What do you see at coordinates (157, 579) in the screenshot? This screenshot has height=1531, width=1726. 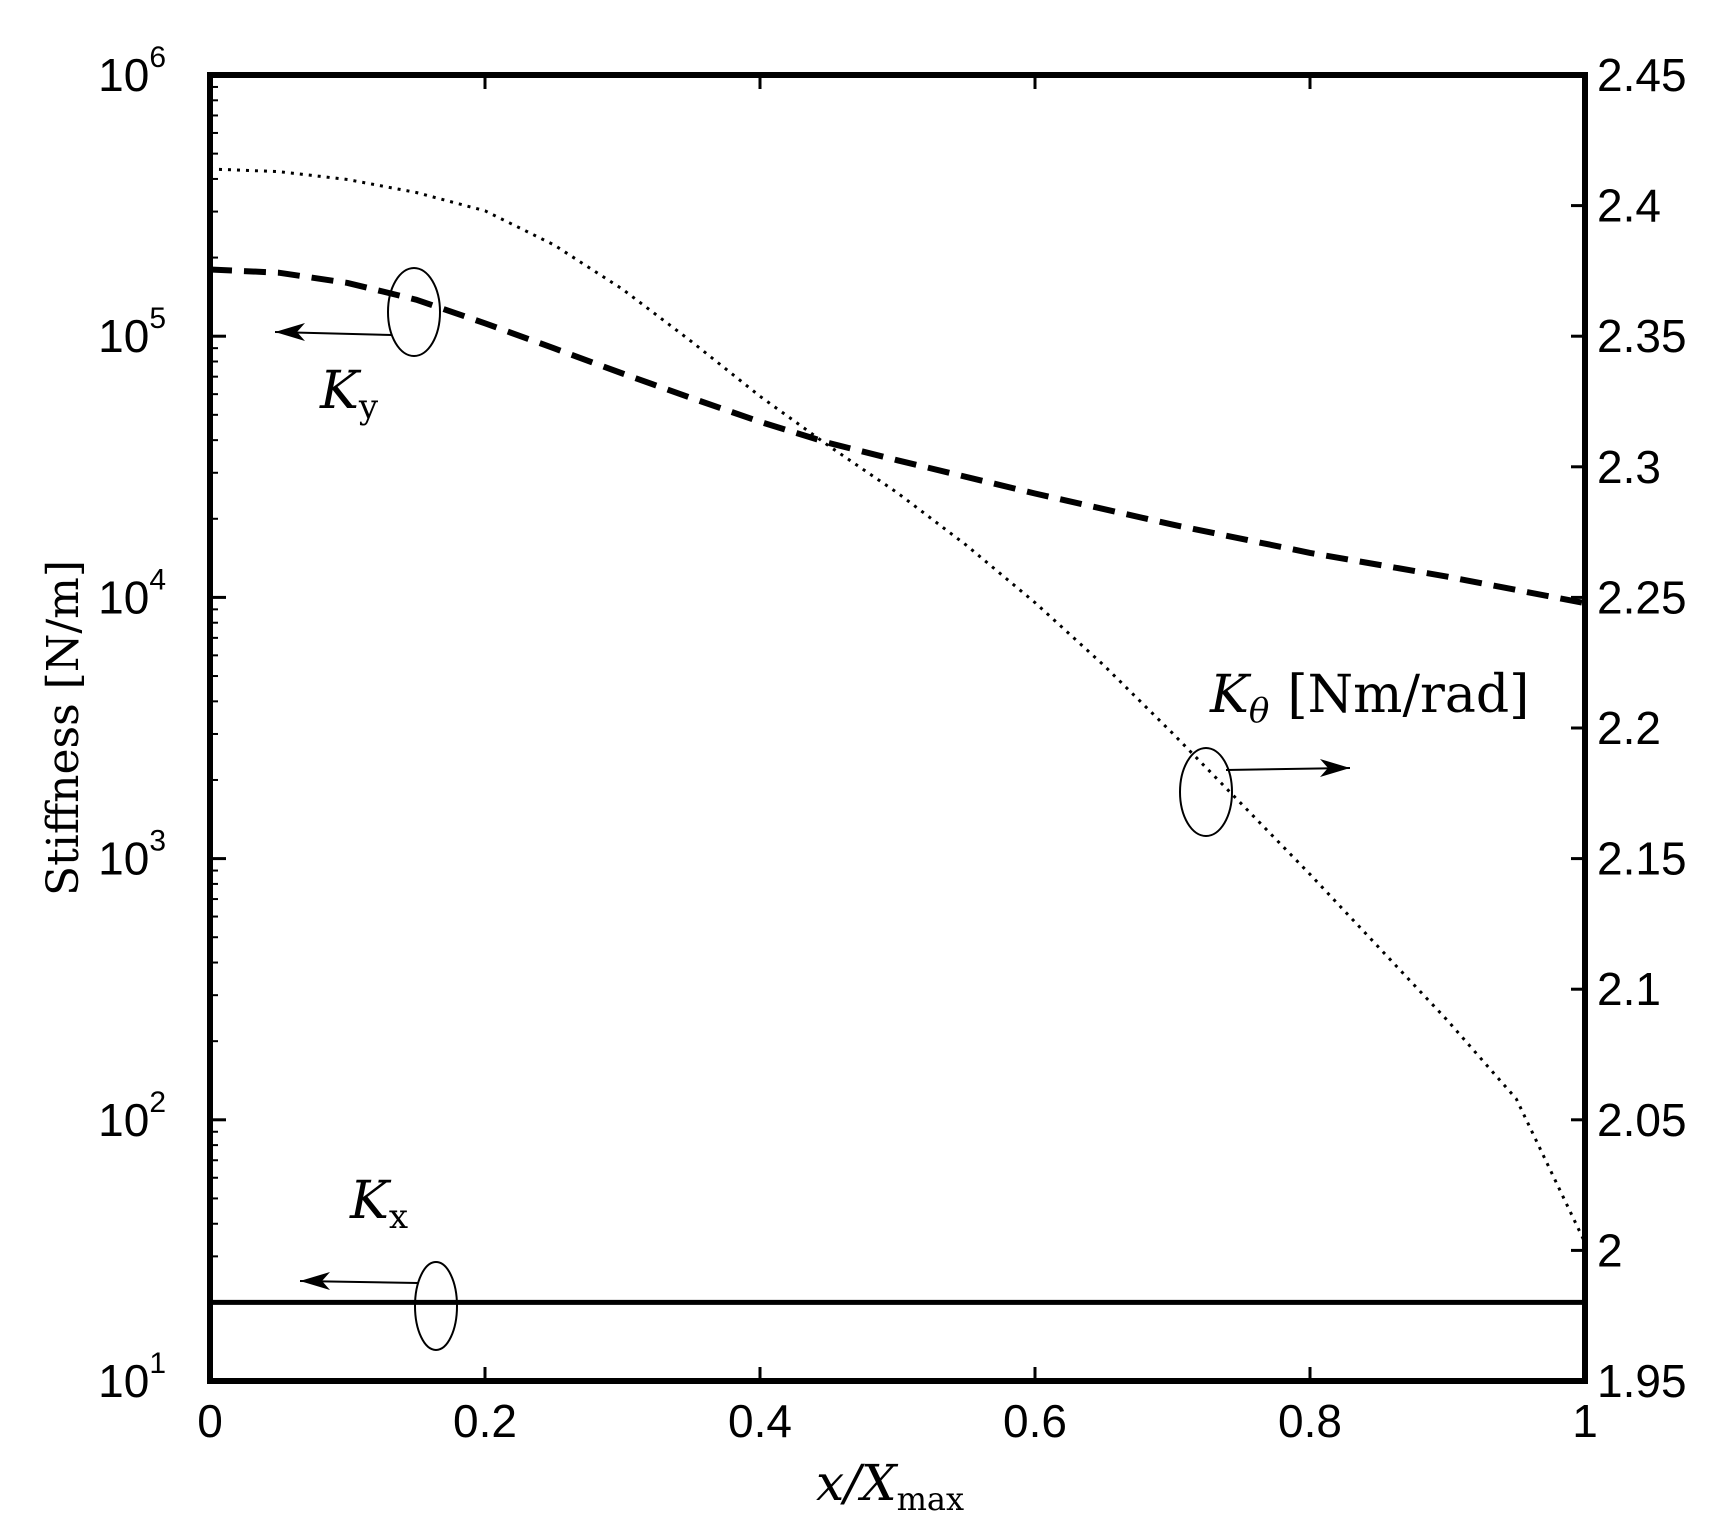 I see `y-tick-label-exp: 4` at bounding box center [157, 579].